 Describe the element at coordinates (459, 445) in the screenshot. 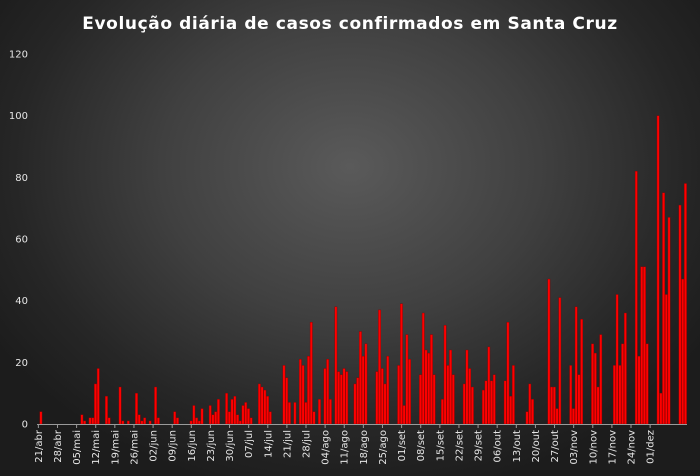

I see `x-tick-label: 22/set` at that location.